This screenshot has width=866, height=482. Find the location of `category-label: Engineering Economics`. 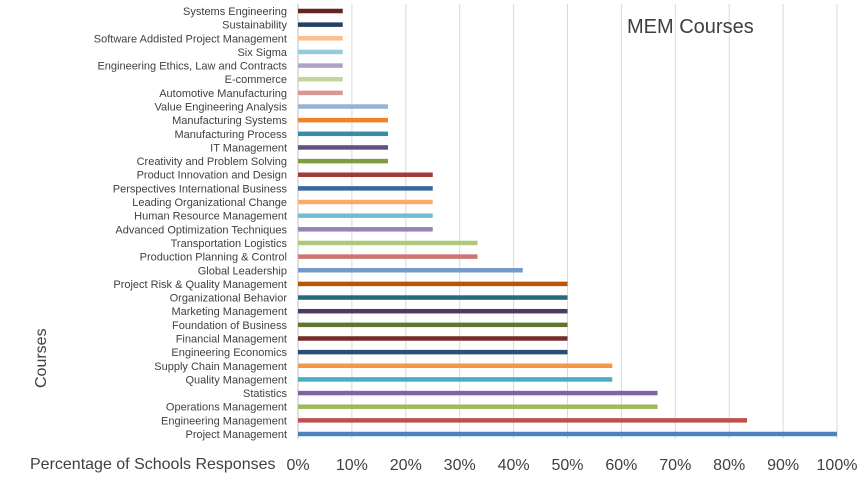

category-label: Engineering Economics is located at coordinates (229, 353).